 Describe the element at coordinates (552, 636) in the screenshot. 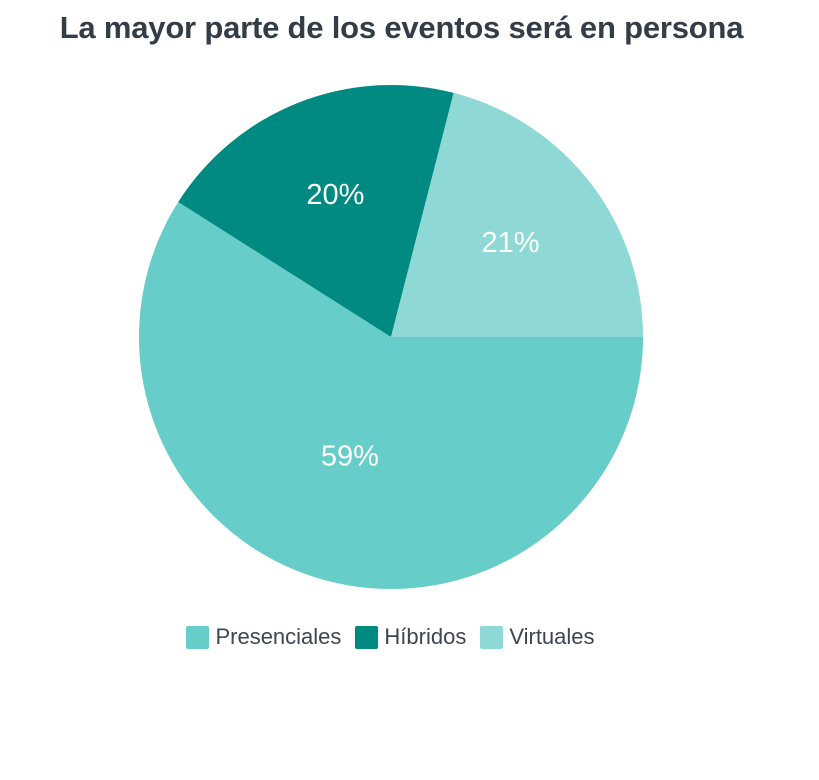

I see `legend-label-virtuales: Virtuales` at that location.